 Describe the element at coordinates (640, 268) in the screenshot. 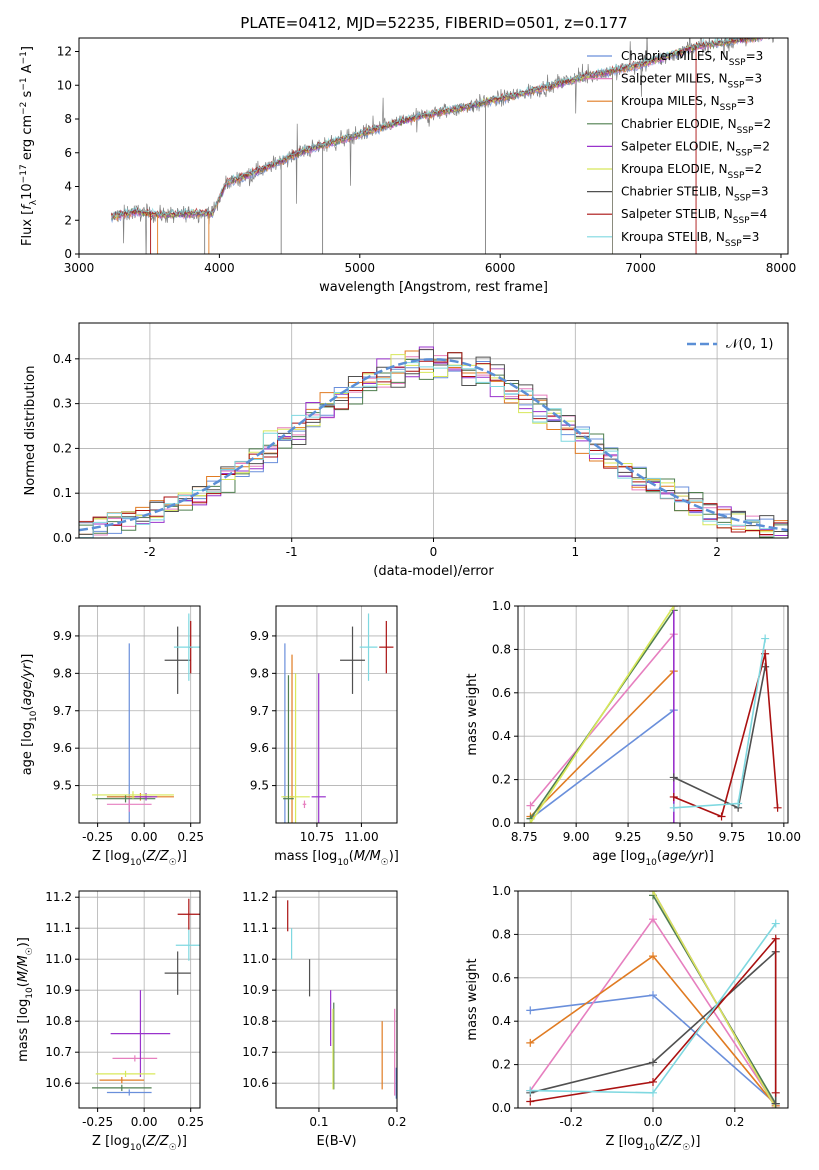

I see `x-tick-label: 7000` at that location.